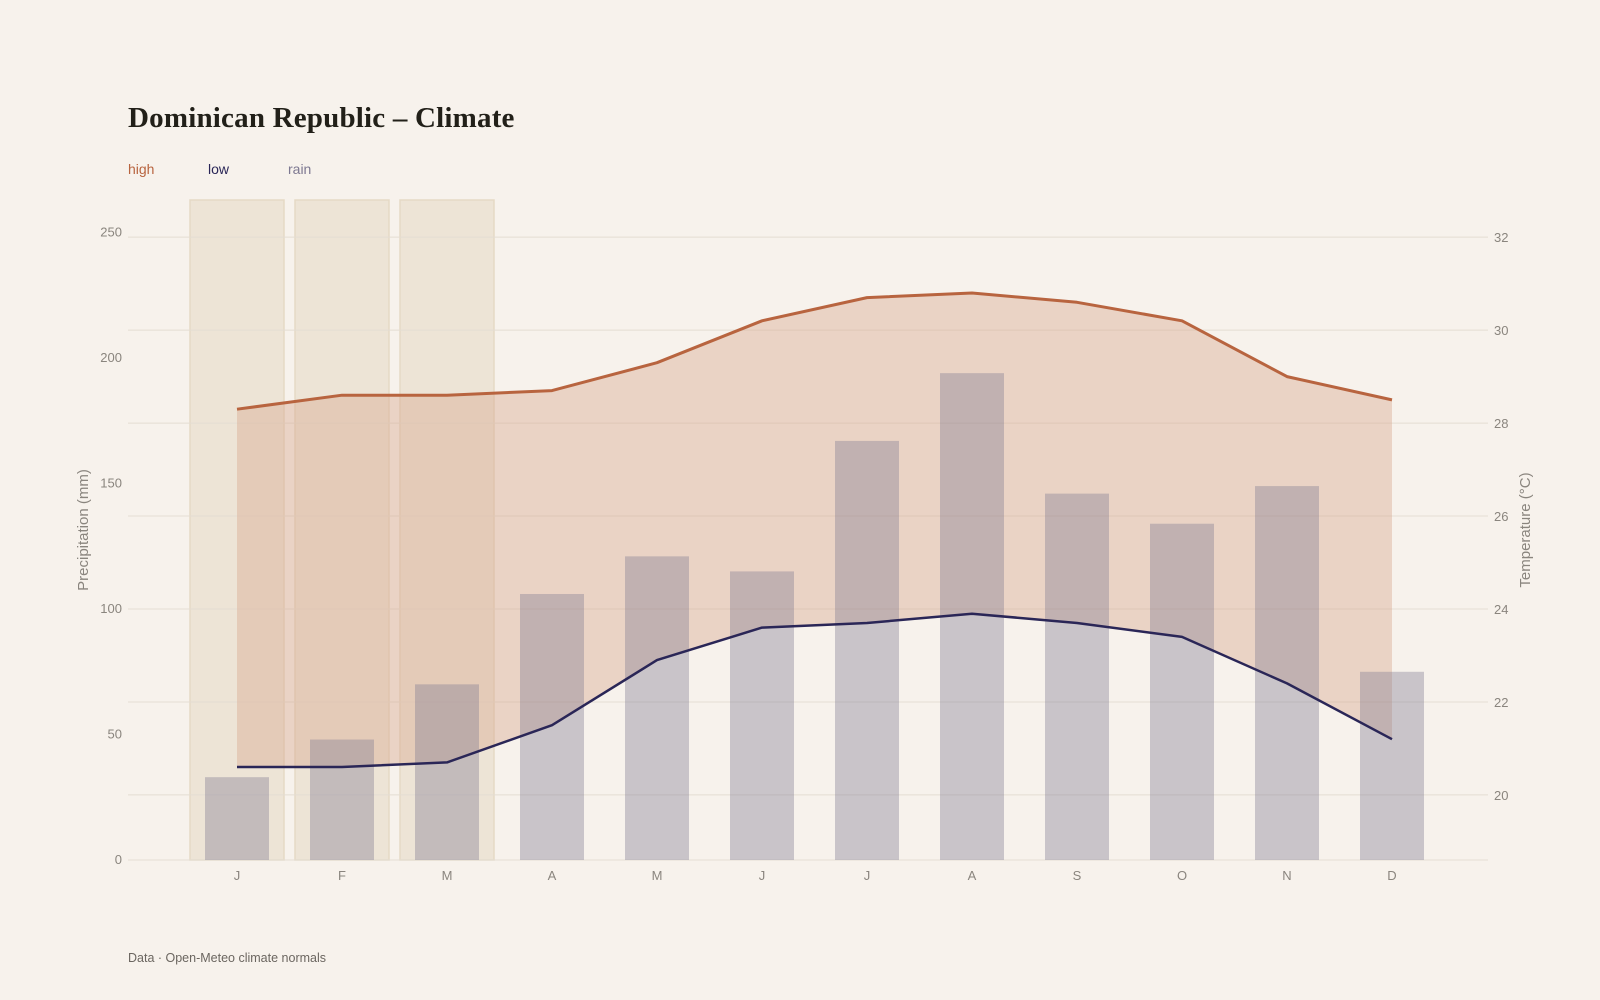 The image size is (1600, 1000). Describe the element at coordinates (115, 734) in the screenshot. I see `left-tick-label: 50` at that location.